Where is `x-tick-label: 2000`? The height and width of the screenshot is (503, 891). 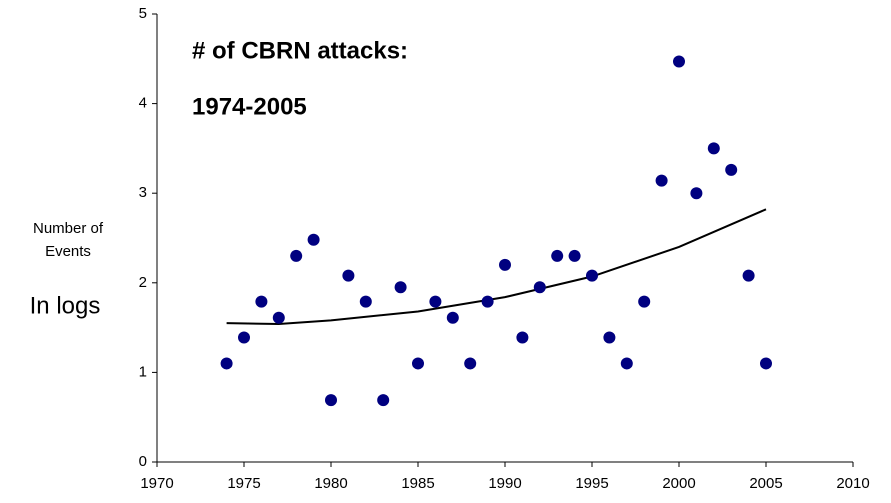 x-tick-label: 2000 is located at coordinates (678, 483).